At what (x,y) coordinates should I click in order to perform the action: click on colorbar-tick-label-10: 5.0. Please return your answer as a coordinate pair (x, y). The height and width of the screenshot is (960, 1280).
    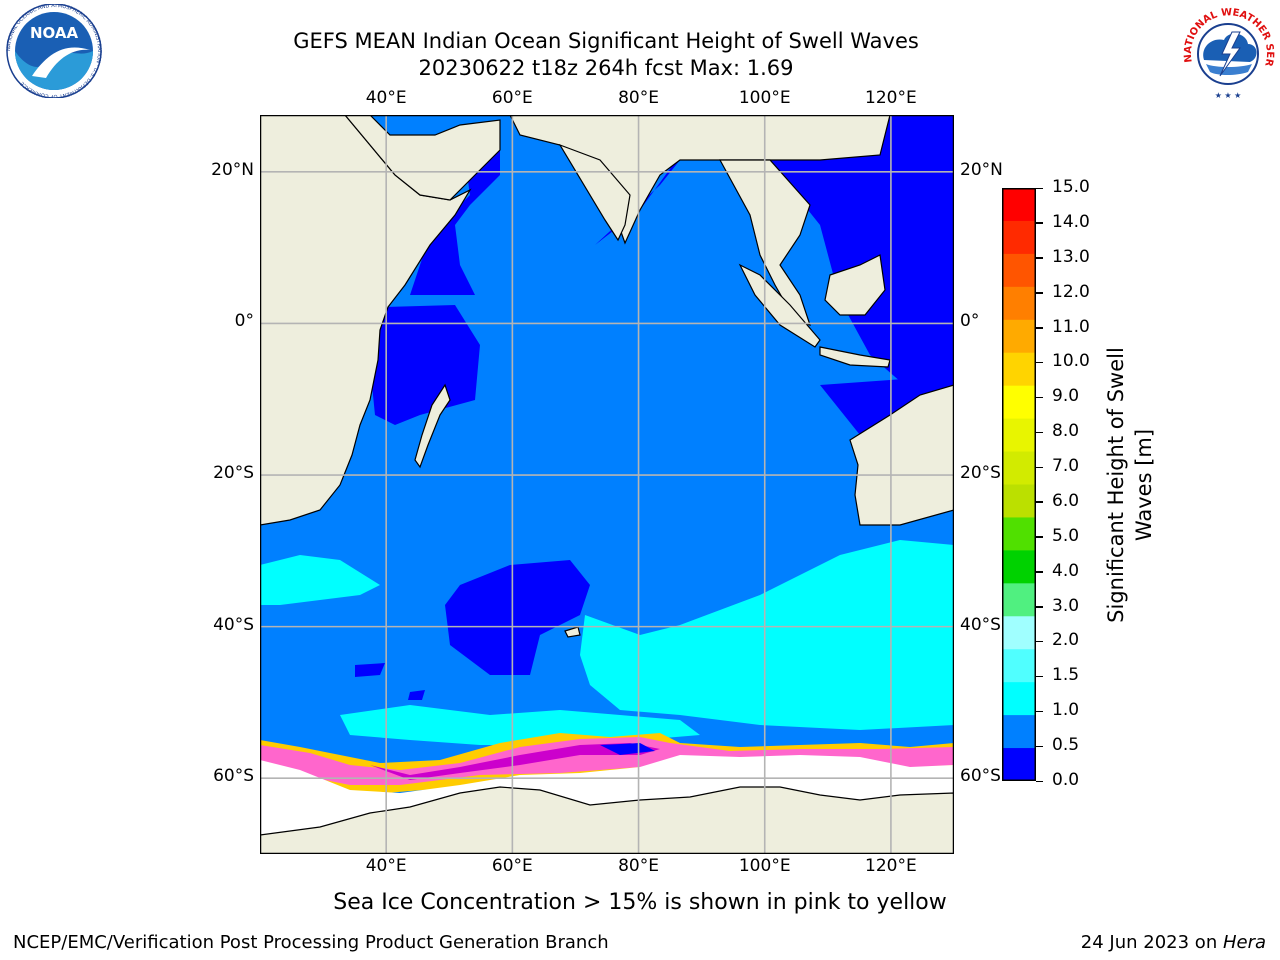
    Looking at the image, I should click on (1066, 535).